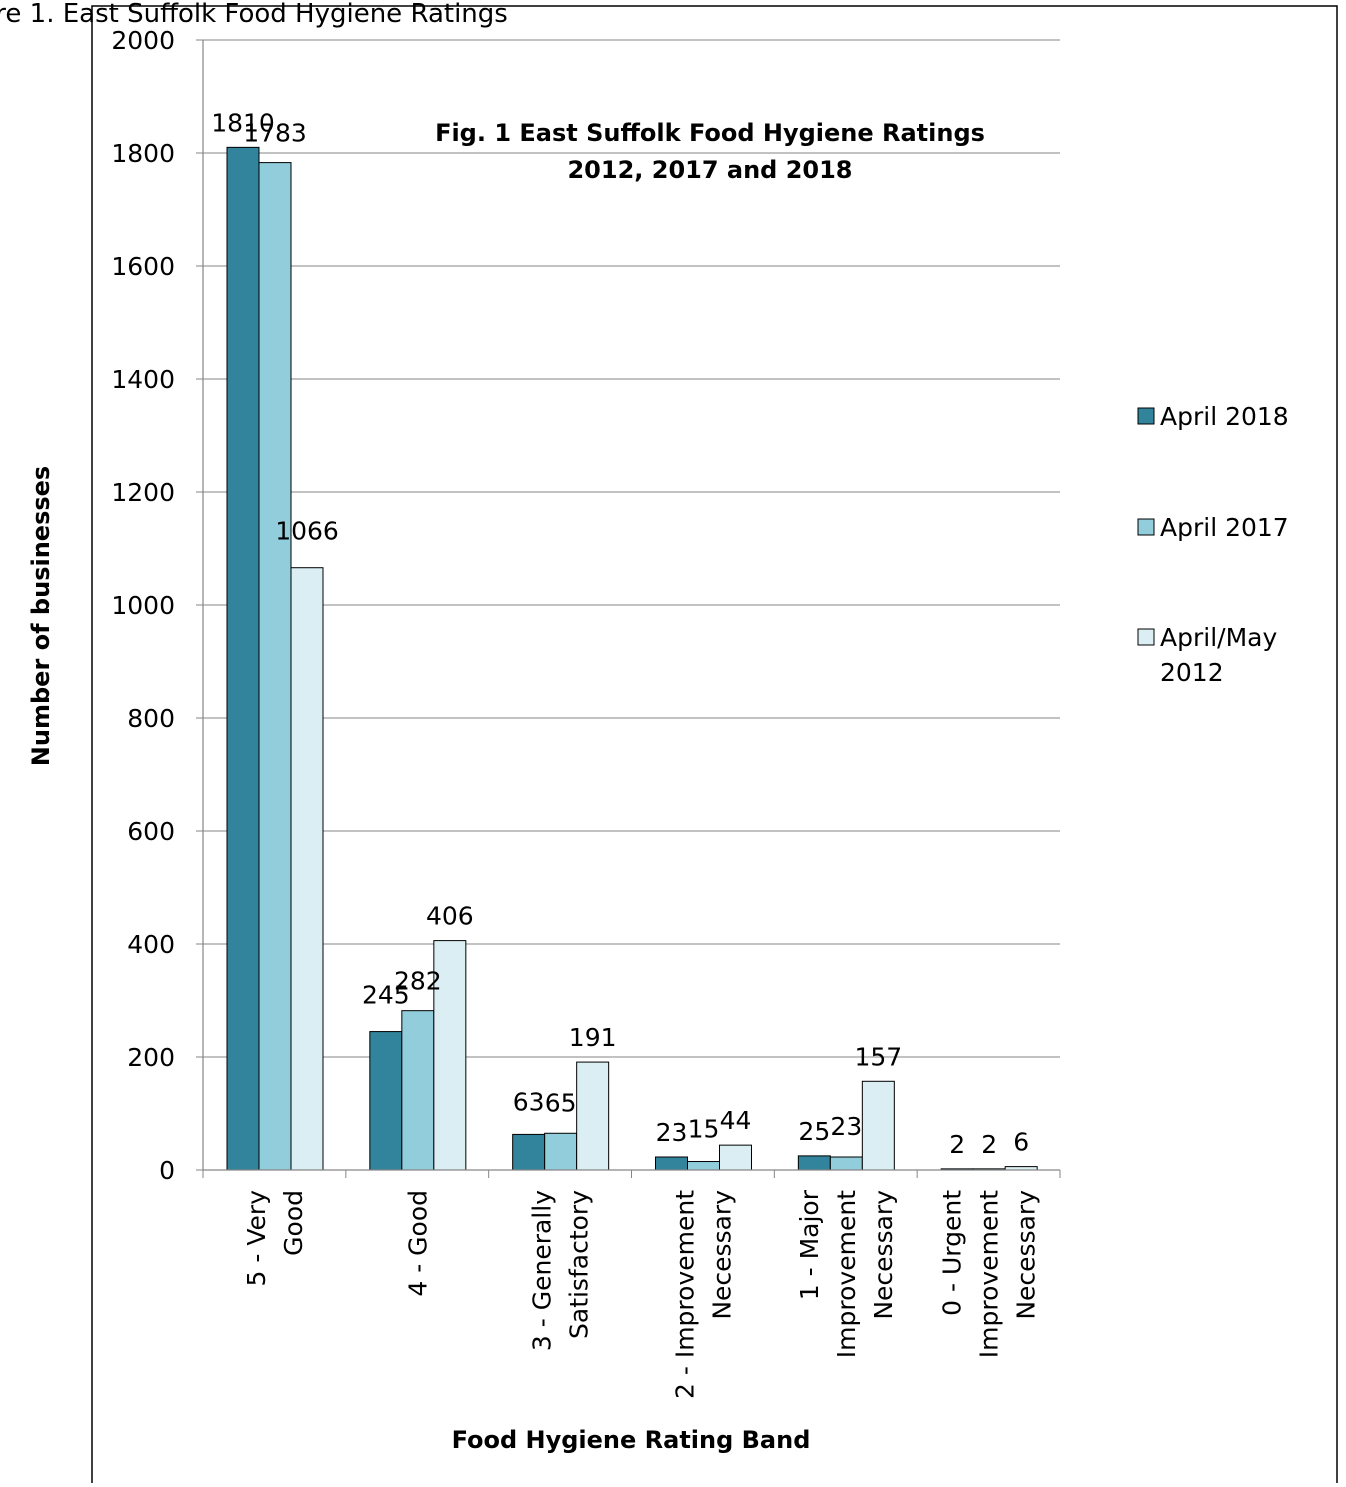  I want to click on data-label-april-2018-cat-1: 245, so click(386, 995).